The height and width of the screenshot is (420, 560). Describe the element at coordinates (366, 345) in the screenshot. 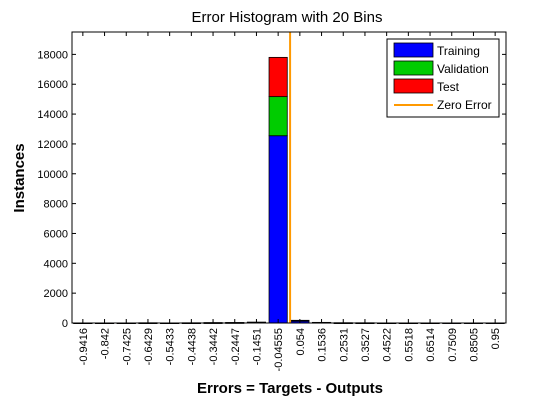

I see `x-tick-label-13: 0.3527` at that location.